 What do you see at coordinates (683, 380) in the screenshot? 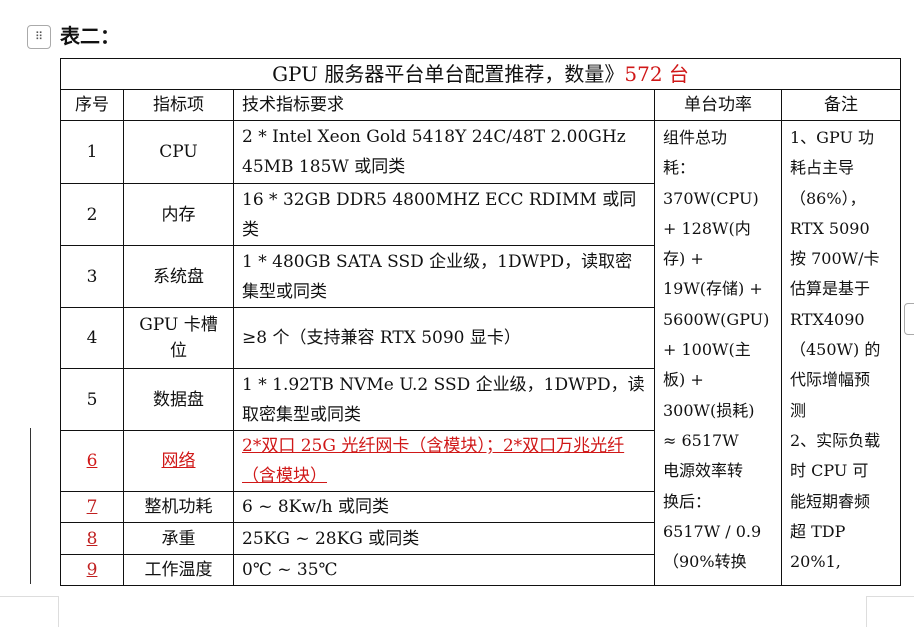
I see `power-line: 板) +` at bounding box center [683, 380].